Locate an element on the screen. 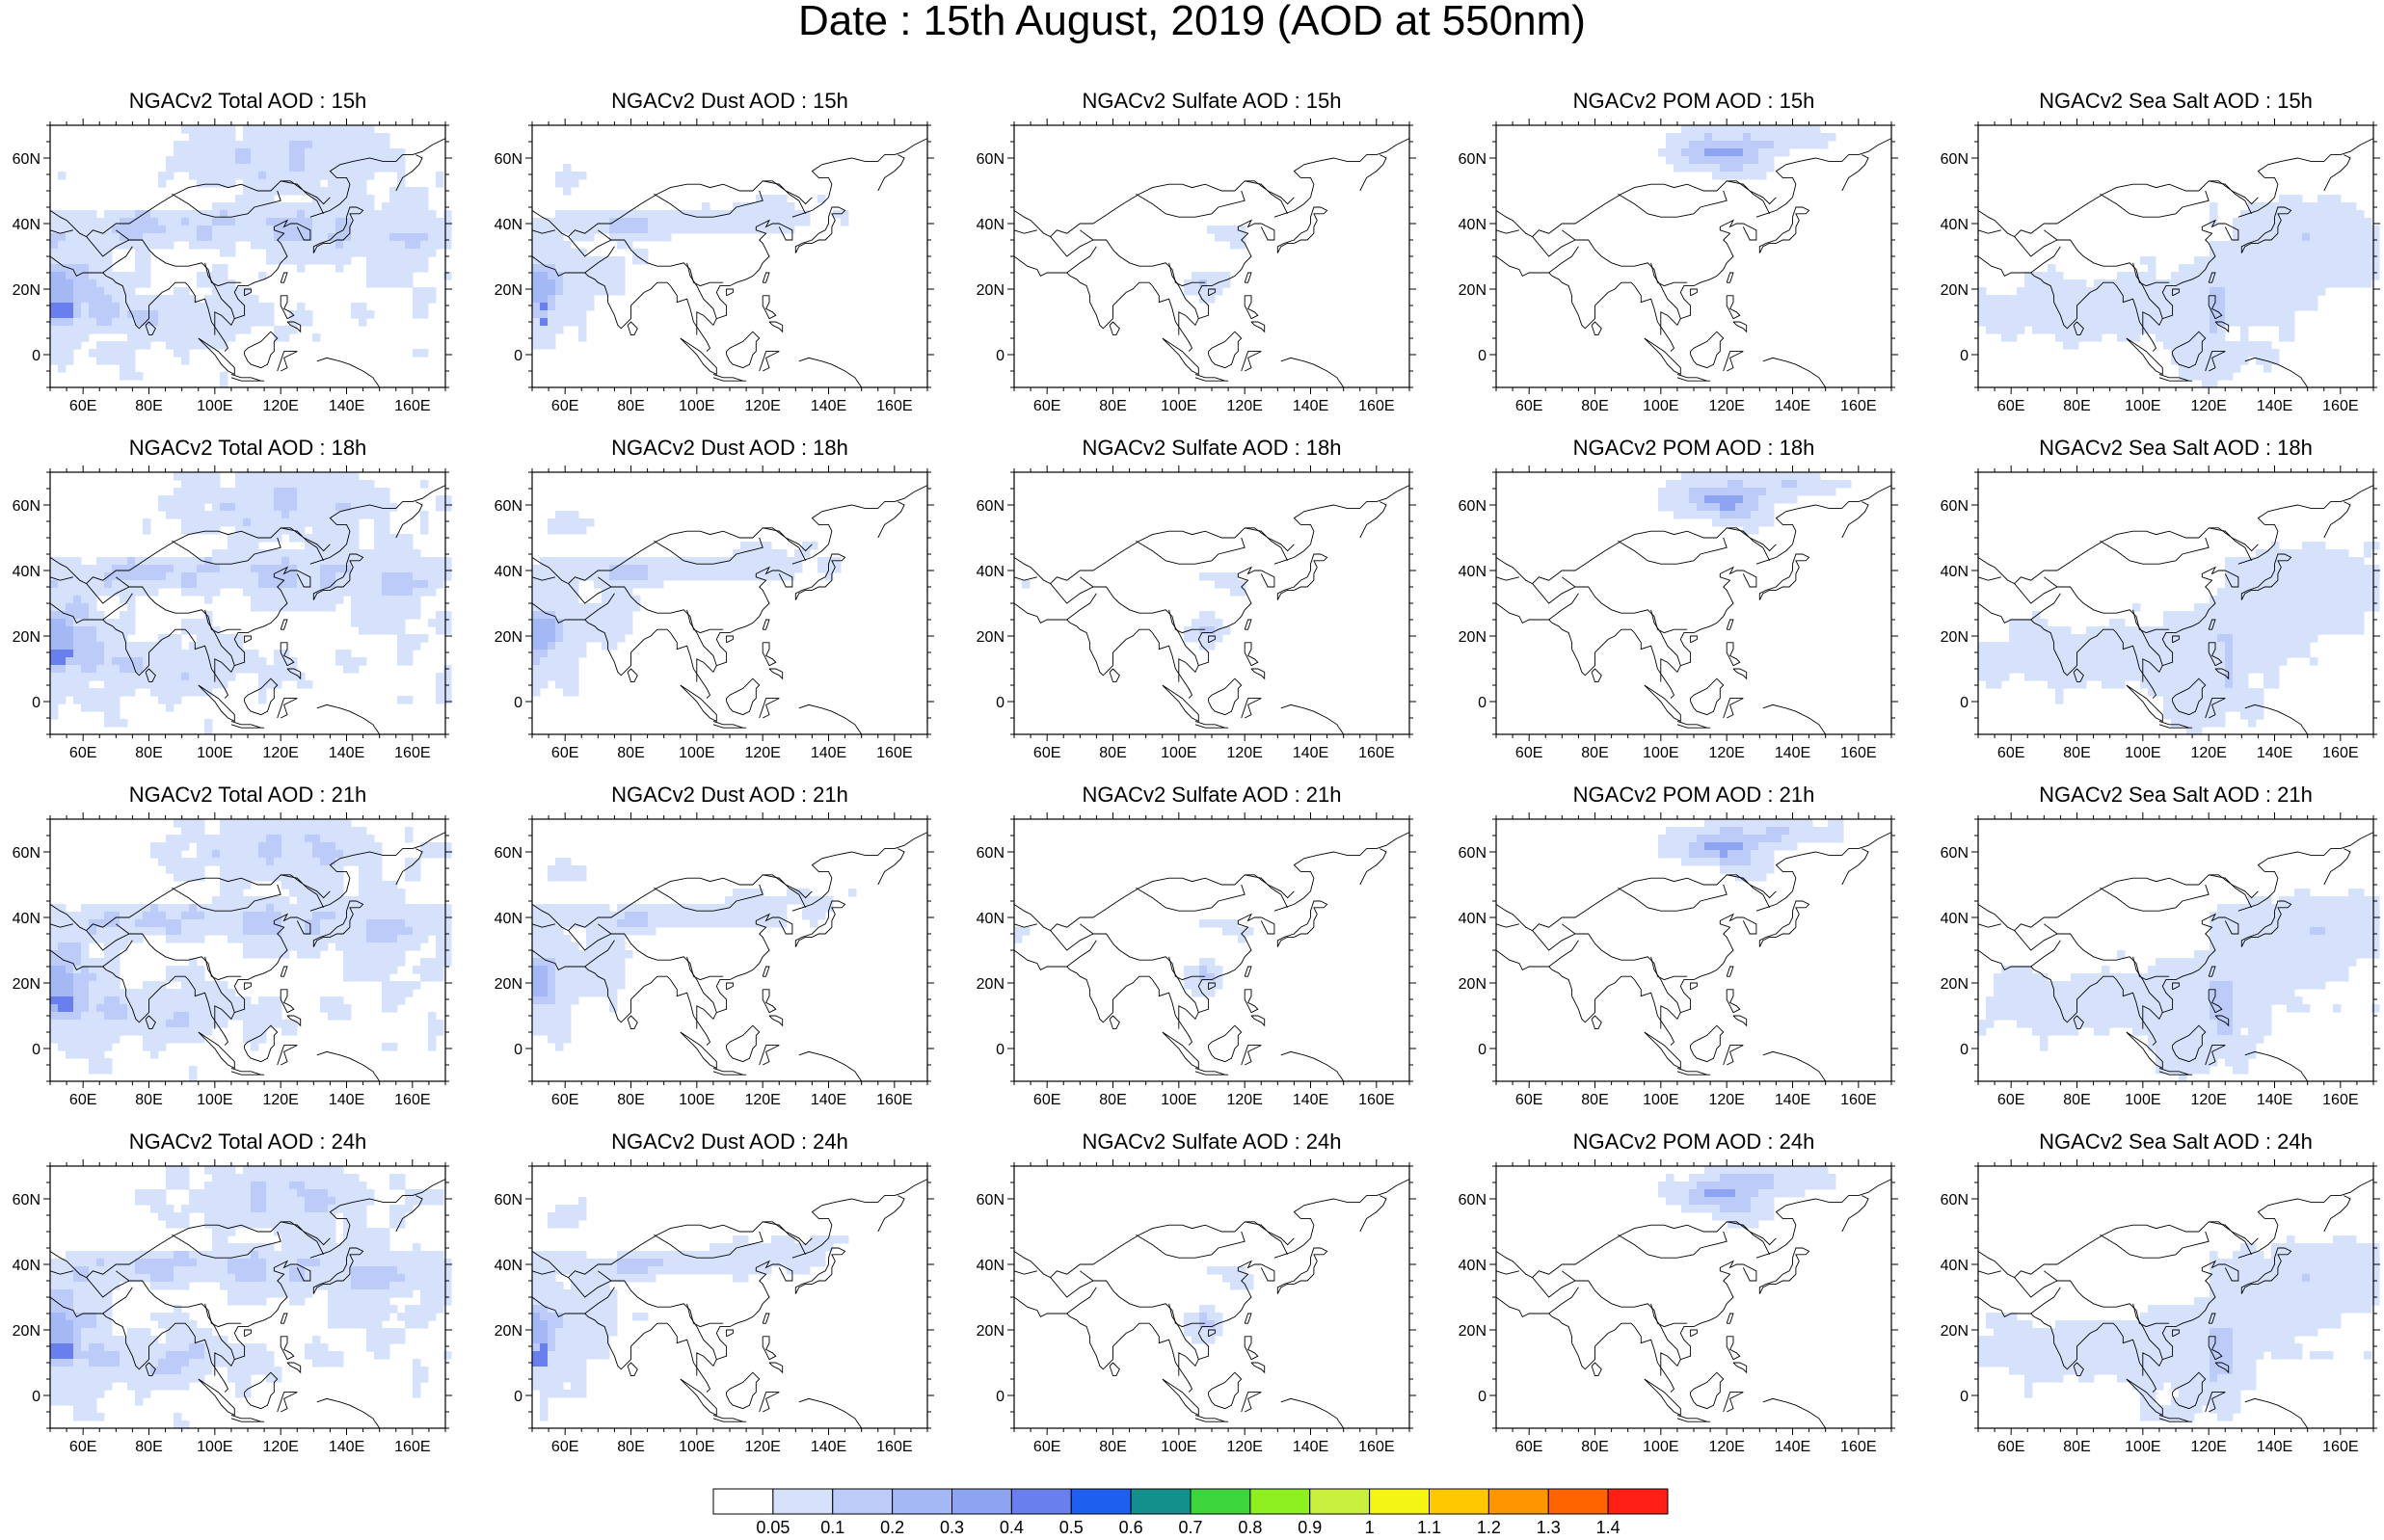 This screenshot has height=1540, width=2384. panel-title: NGACv2 Total AOD : 15h is located at coordinates (247, 101).